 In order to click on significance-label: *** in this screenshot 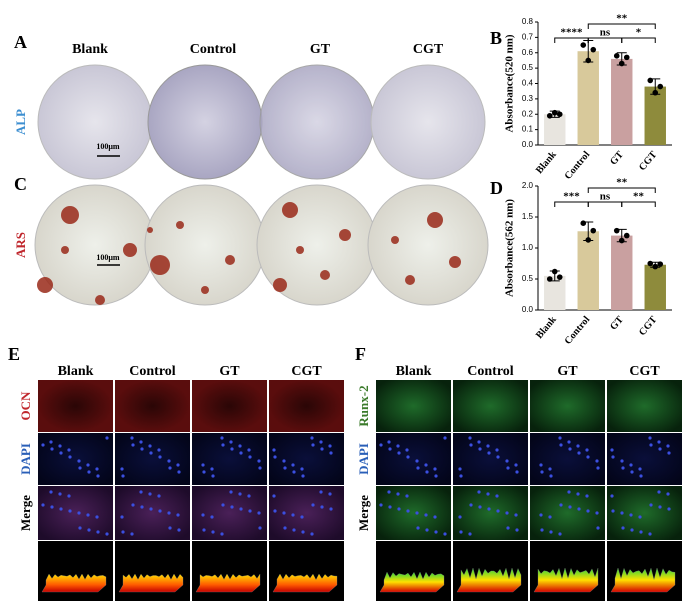, I will do `click(571, 197)`.